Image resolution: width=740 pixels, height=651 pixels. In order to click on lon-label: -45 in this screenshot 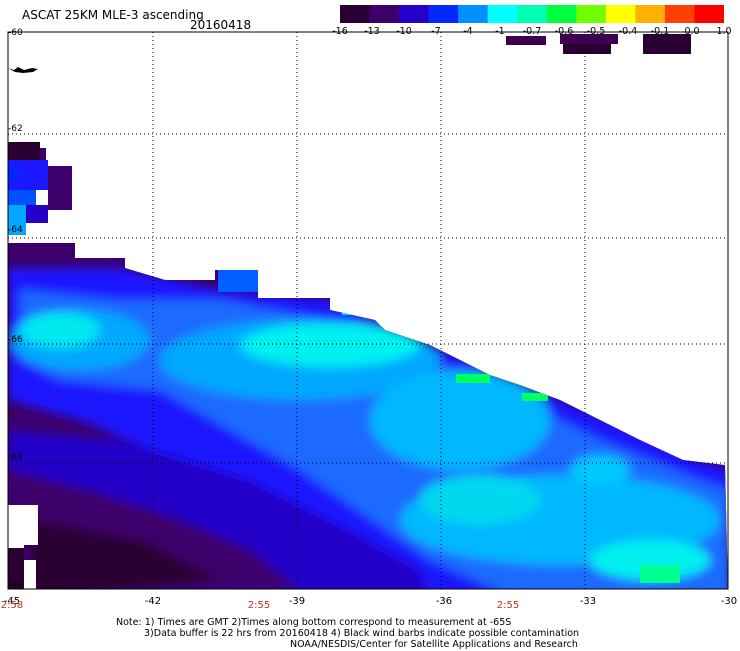, I will do `click(12, 601)`.